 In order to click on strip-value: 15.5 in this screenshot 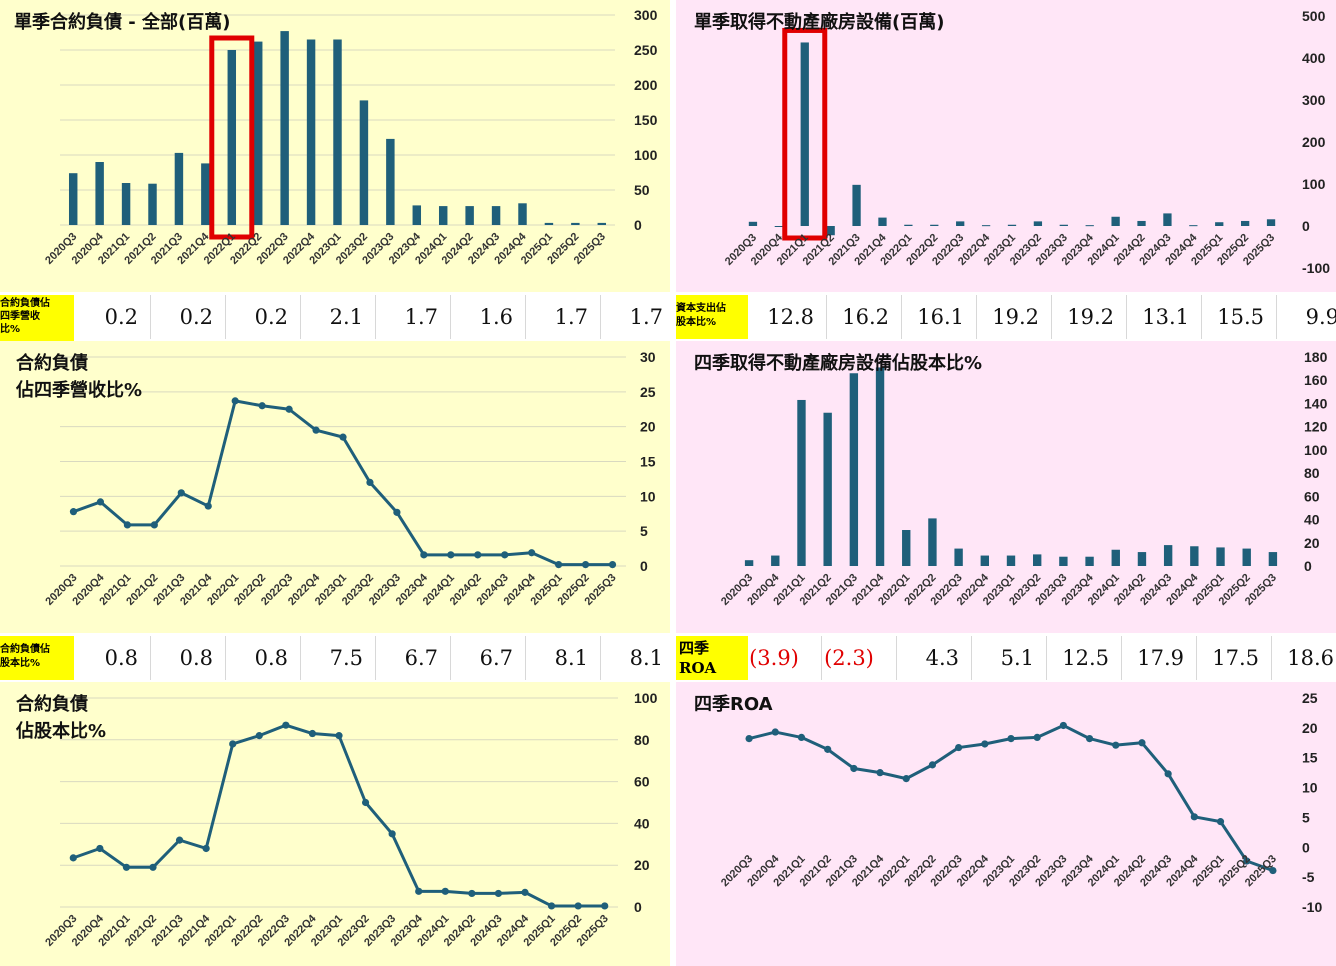, I will do `click(1240, 317)`.